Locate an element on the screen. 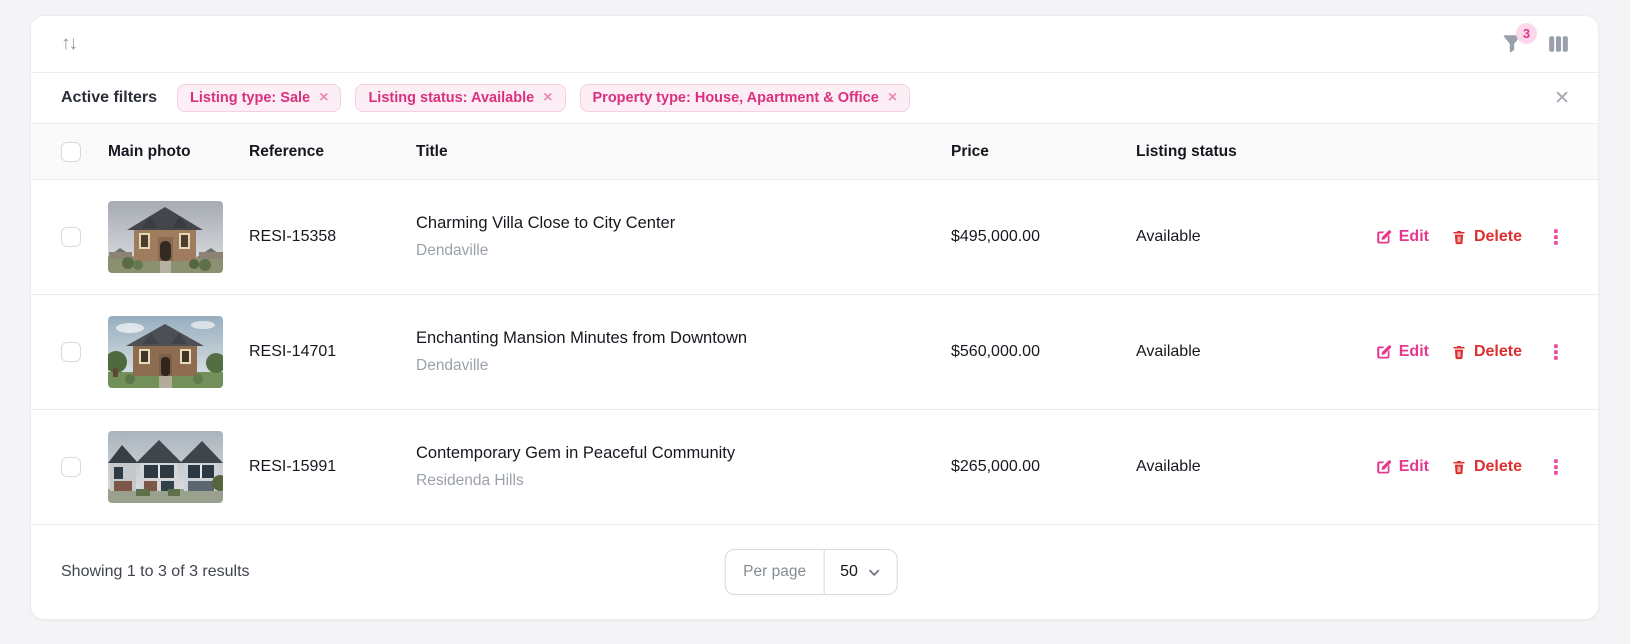 The height and width of the screenshot is (644, 1630). columns-button is located at coordinates (1558, 44).